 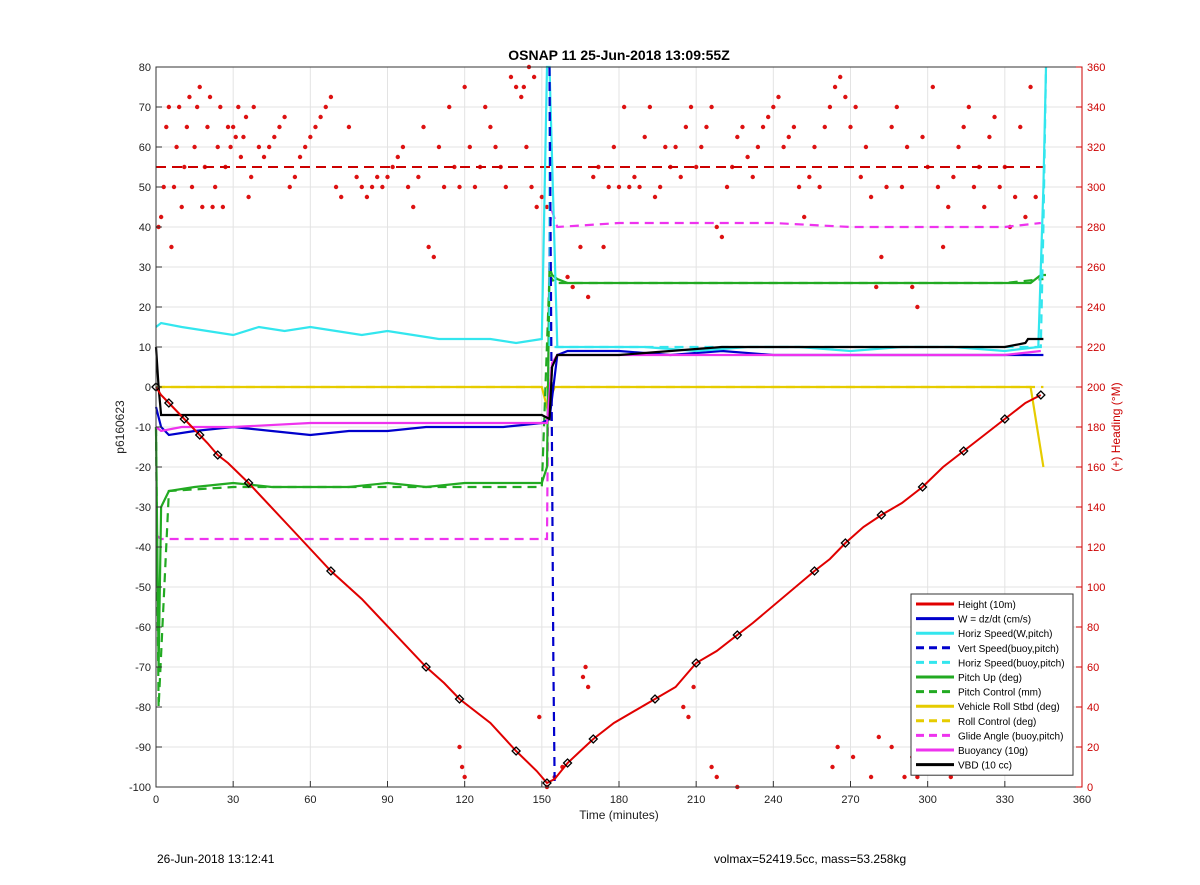 I want to click on legend-entry: Pitch Control (mm), so click(x=999, y=693).